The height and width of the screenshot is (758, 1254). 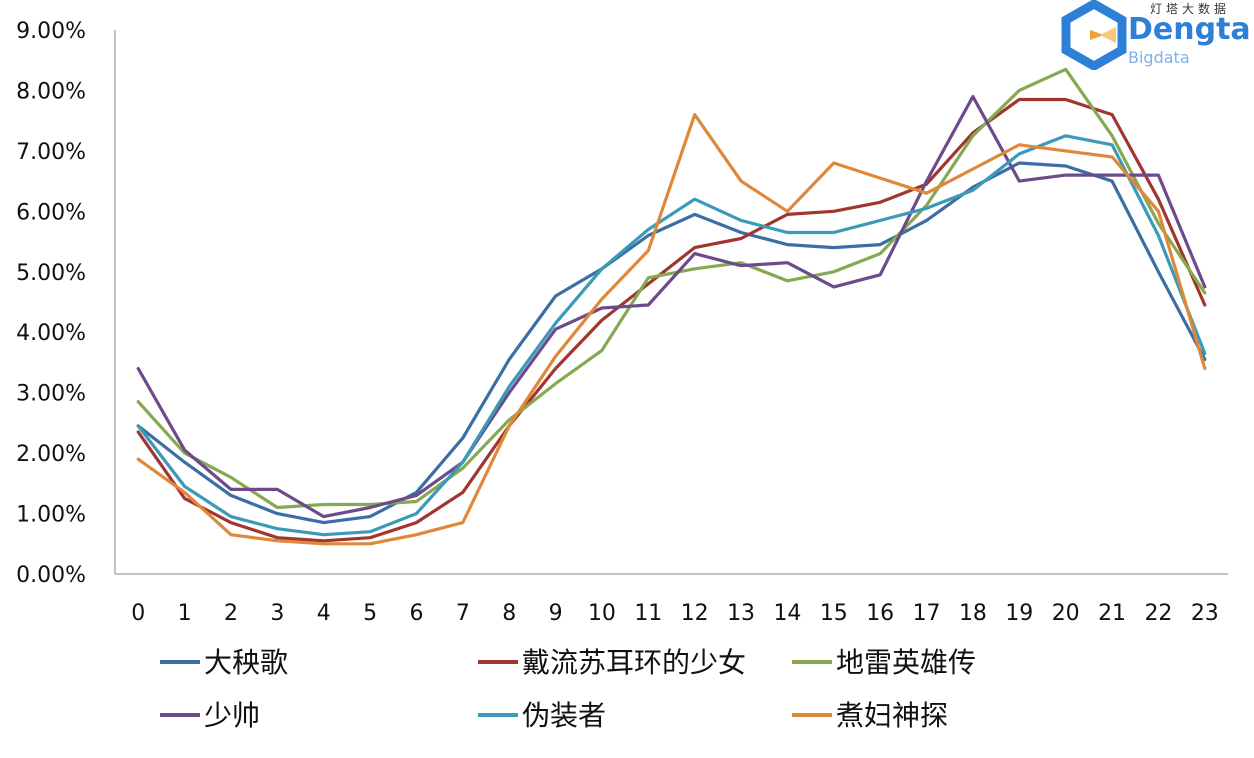 What do you see at coordinates (416, 613) in the screenshot?
I see `x-tick-label: 6` at bounding box center [416, 613].